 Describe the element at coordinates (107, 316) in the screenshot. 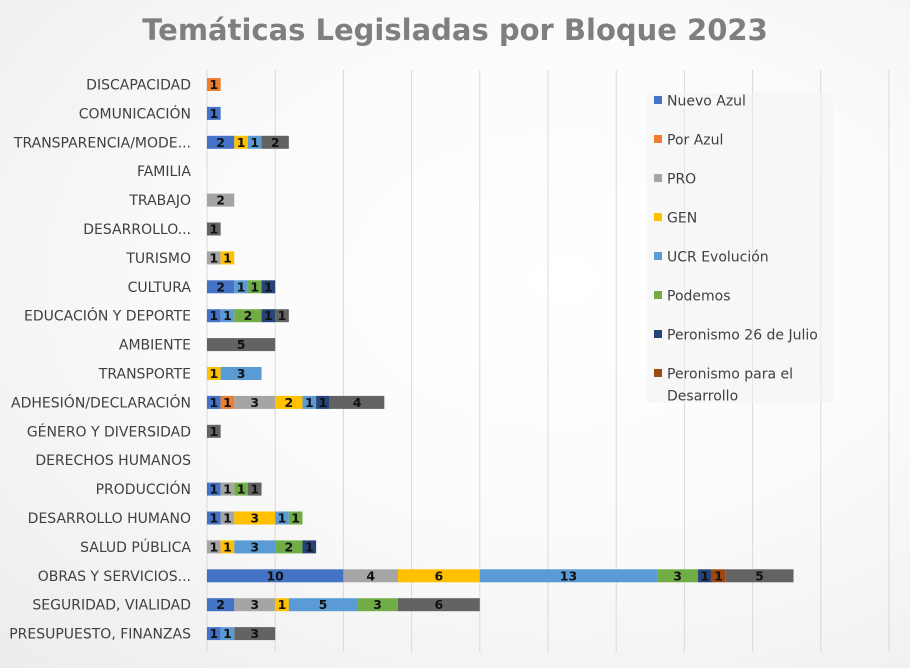

I see `category-label: EDUCACIÓN Y DEPORTE` at that location.